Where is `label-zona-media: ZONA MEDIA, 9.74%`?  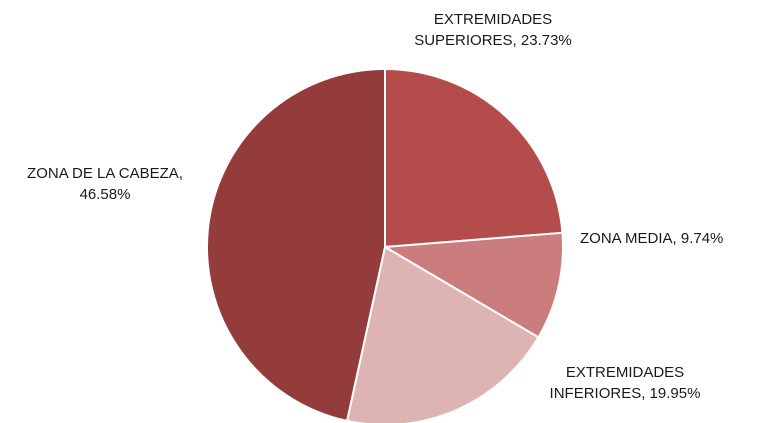 label-zona-media: ZONA MEDIA, 9.74% is located at coordinates (652, 238).